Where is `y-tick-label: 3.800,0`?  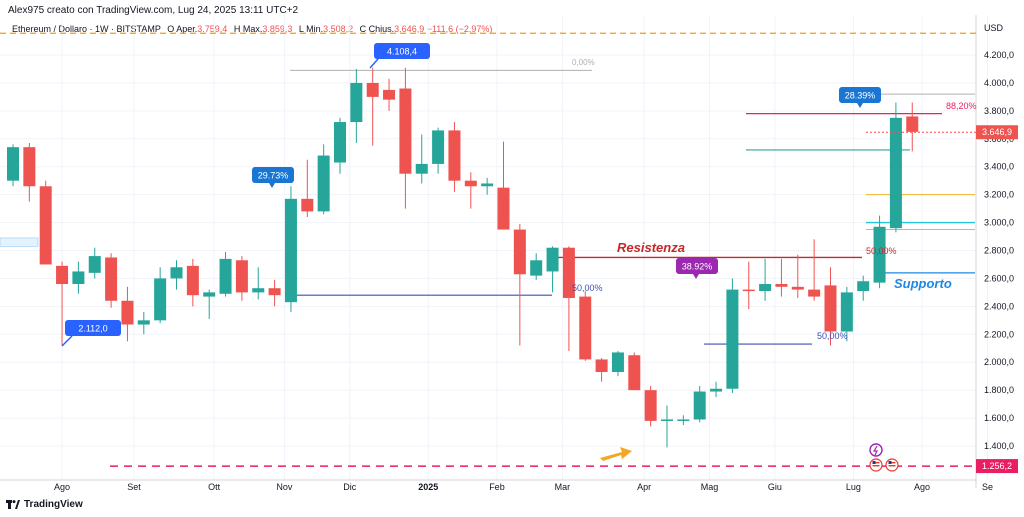 y-tick-label: 3.800,0 is located at coordinates (999, 111).